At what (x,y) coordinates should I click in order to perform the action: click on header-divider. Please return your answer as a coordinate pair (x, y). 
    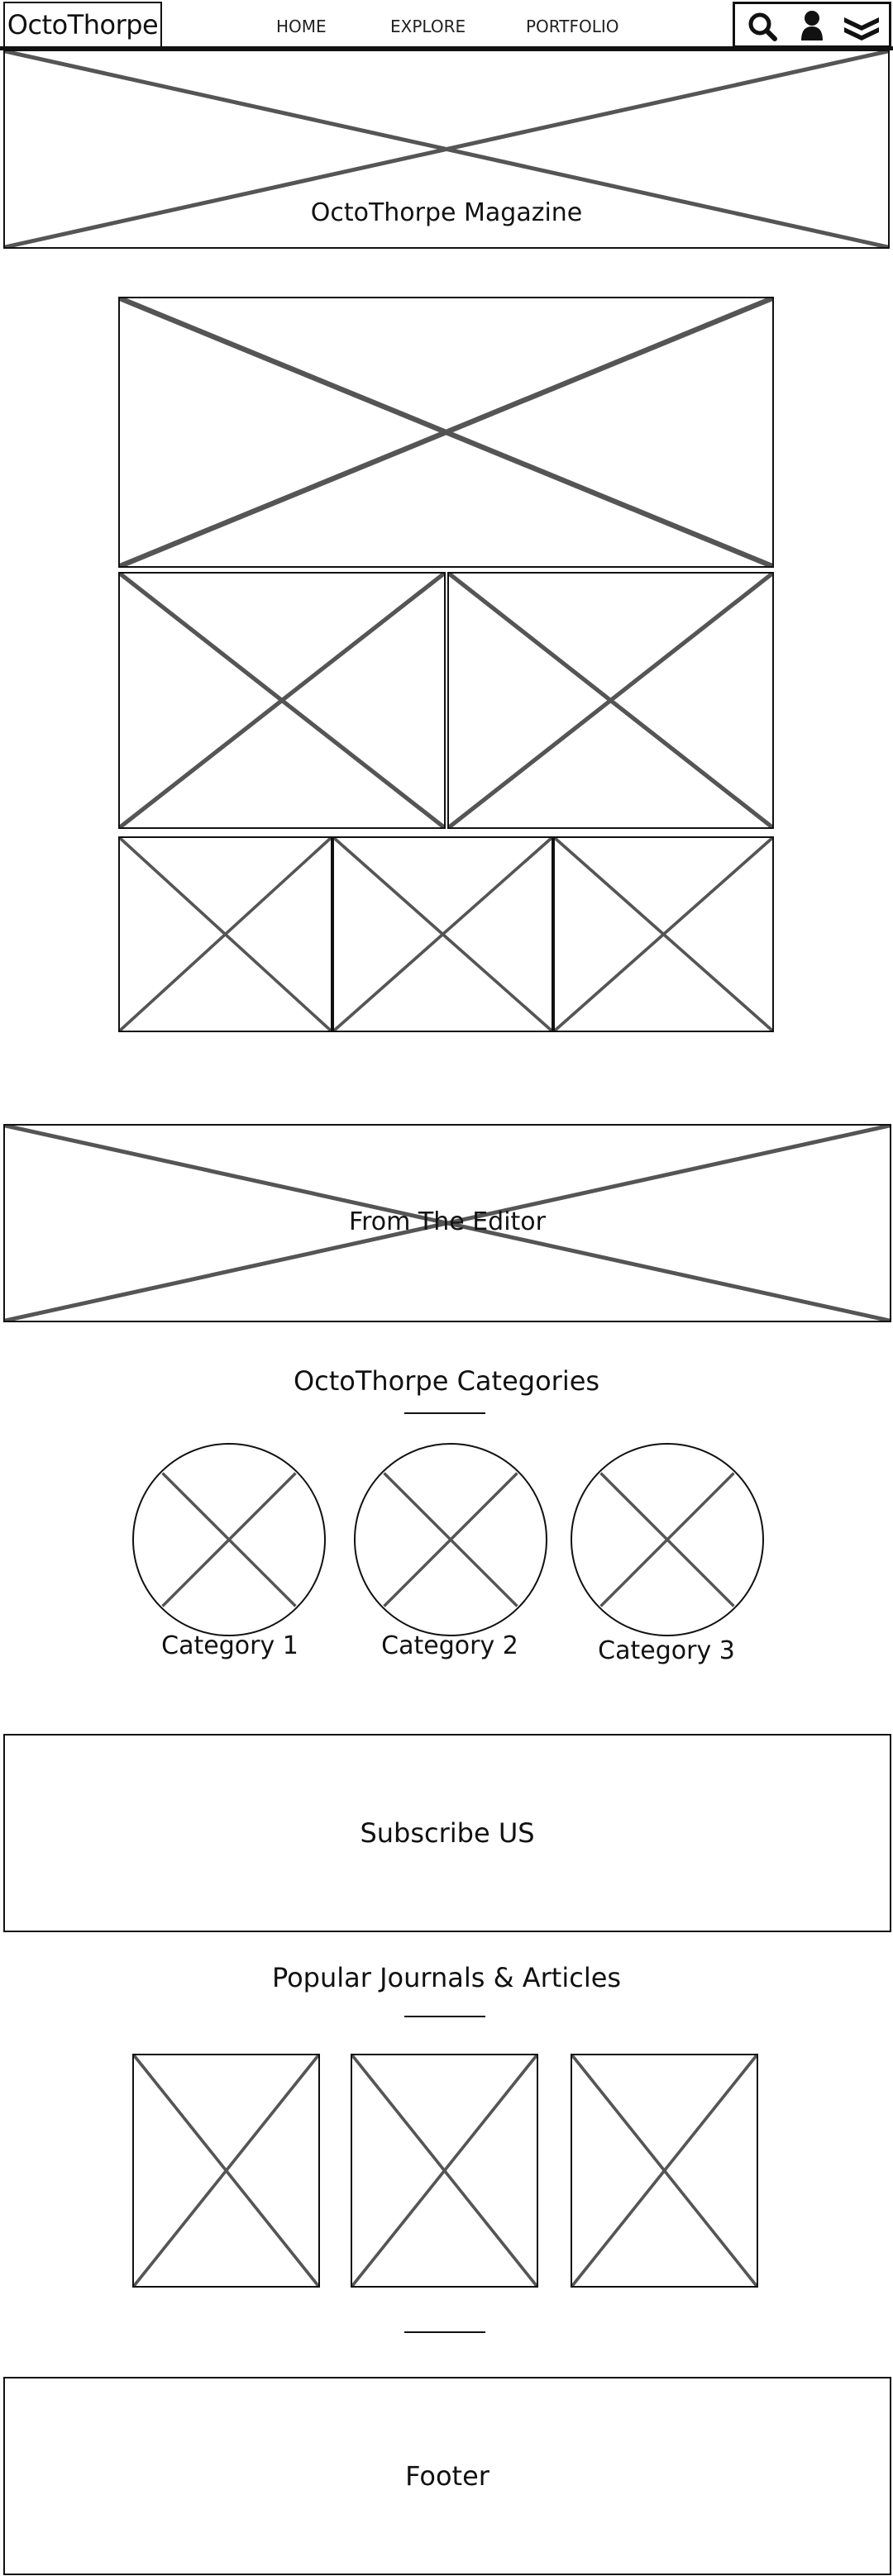
    Looking at the image, I should click on (446, 48).